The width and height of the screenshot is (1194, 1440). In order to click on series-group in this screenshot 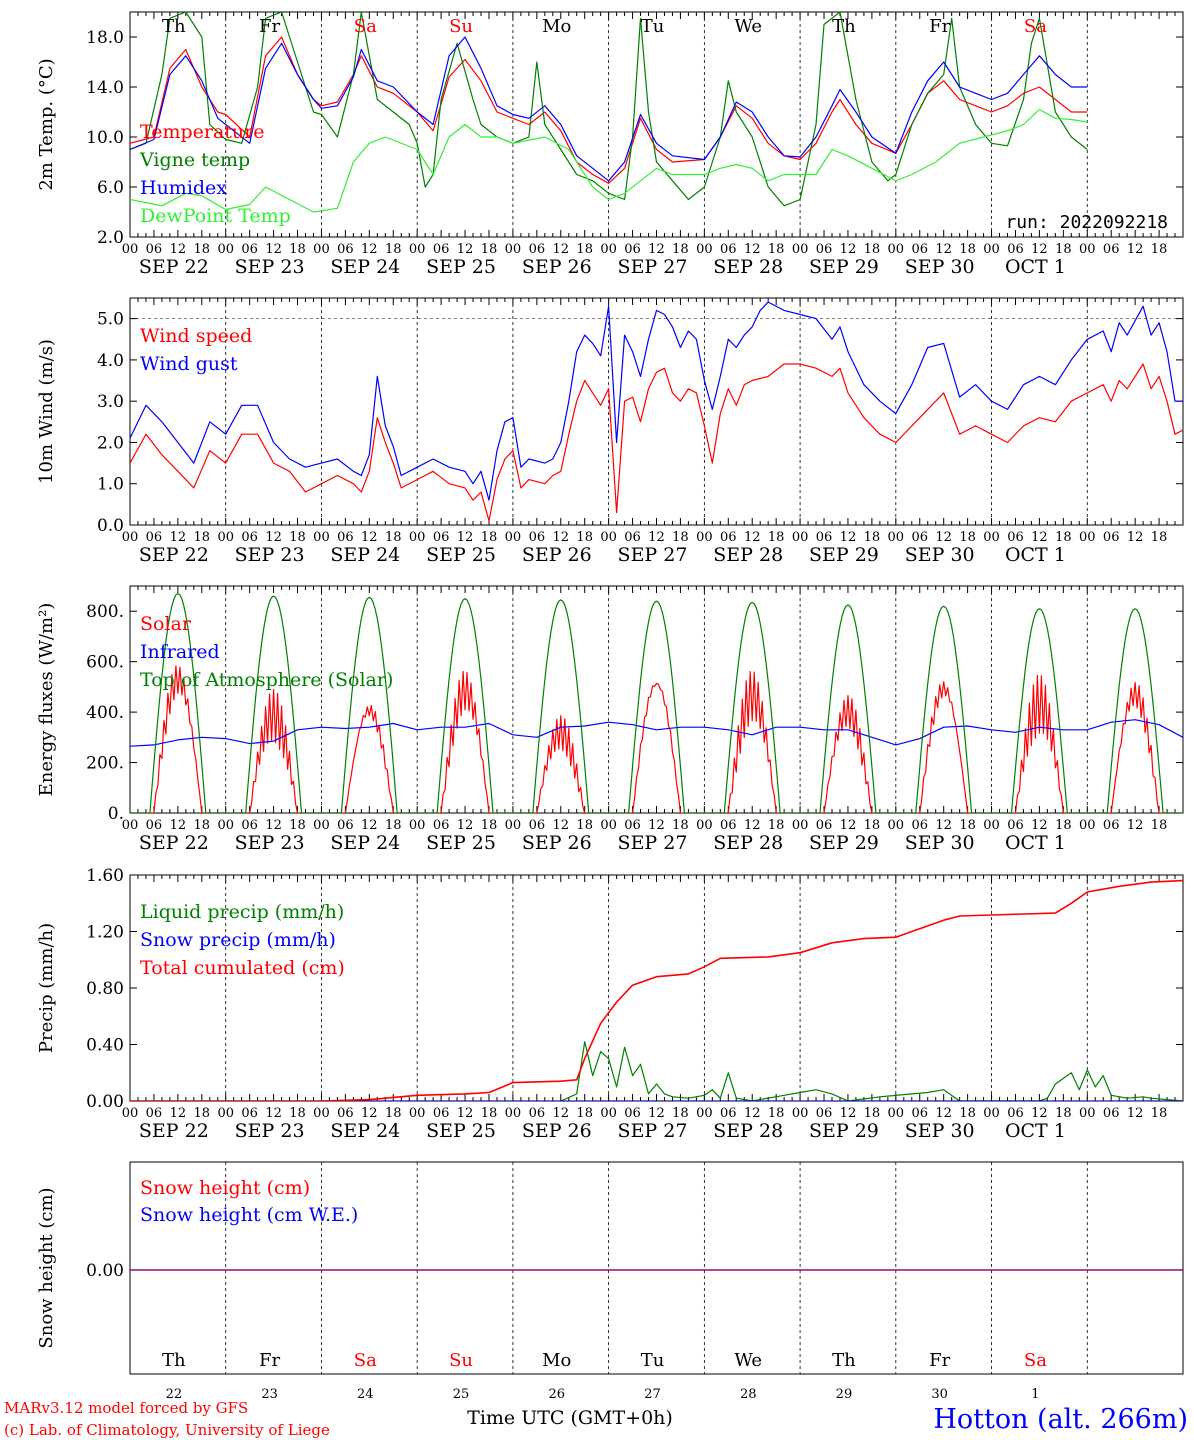, I will do `click(609, 112)`.